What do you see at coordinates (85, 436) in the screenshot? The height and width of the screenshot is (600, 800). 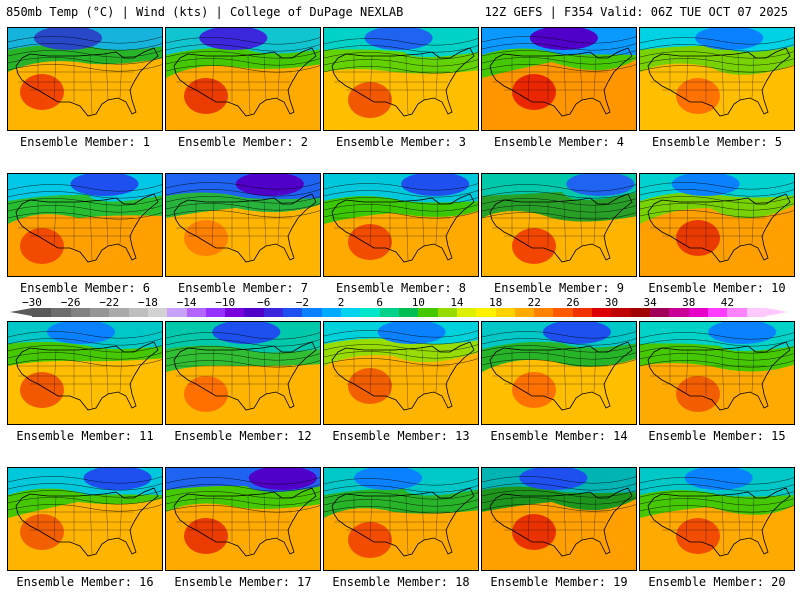 I see `ensemble-member-label: Ensemble Member: 11` at bounding box center [85, 436].